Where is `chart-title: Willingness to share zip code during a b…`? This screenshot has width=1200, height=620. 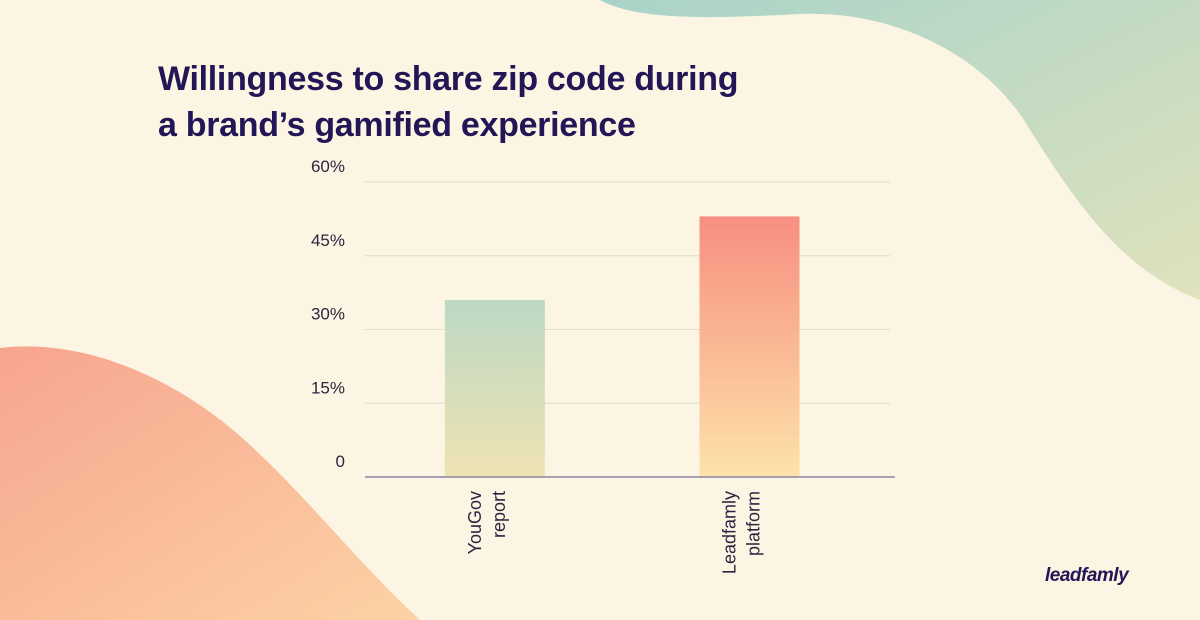
chart-title: Willingness to share zip code during a b… is located at coordinates (508, 102).